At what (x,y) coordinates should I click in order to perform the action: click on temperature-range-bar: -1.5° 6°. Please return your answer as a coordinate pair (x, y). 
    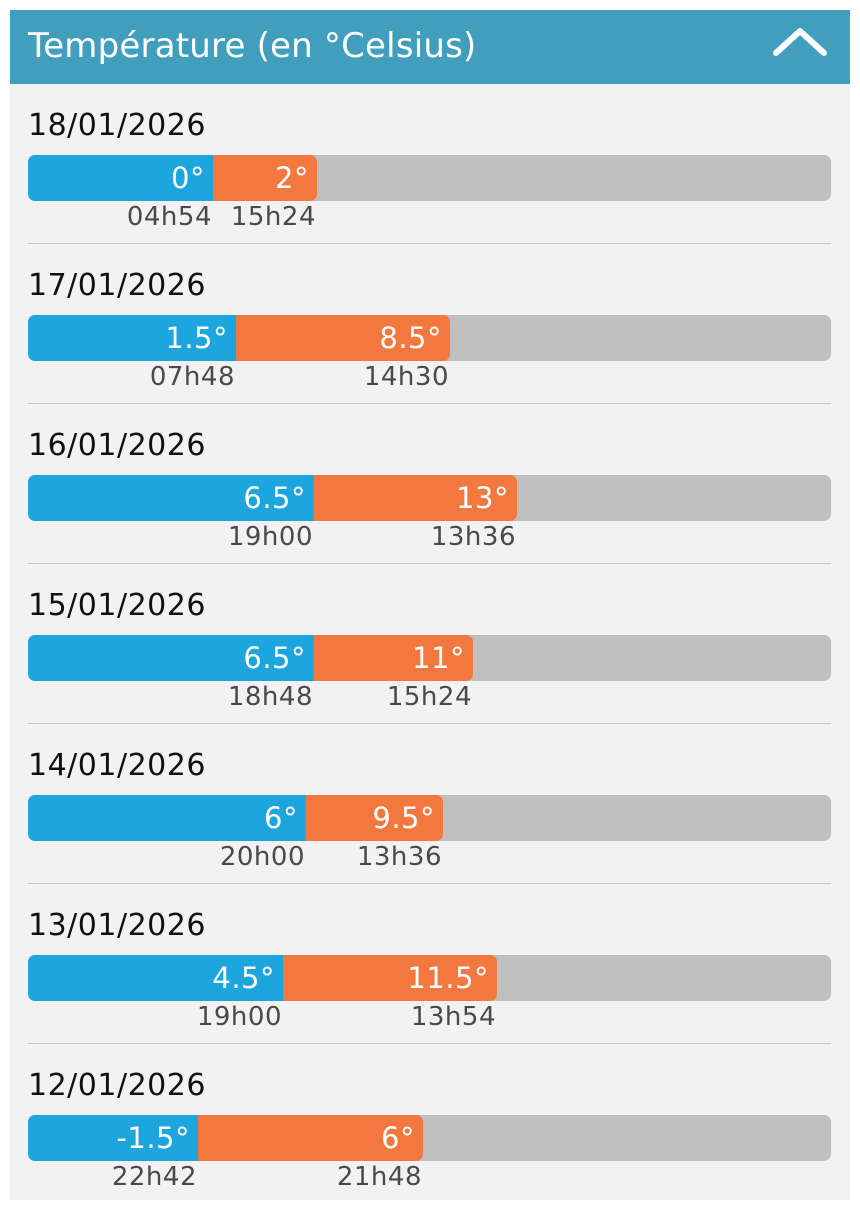
    Looking at the image, I should click on (429, 1138).